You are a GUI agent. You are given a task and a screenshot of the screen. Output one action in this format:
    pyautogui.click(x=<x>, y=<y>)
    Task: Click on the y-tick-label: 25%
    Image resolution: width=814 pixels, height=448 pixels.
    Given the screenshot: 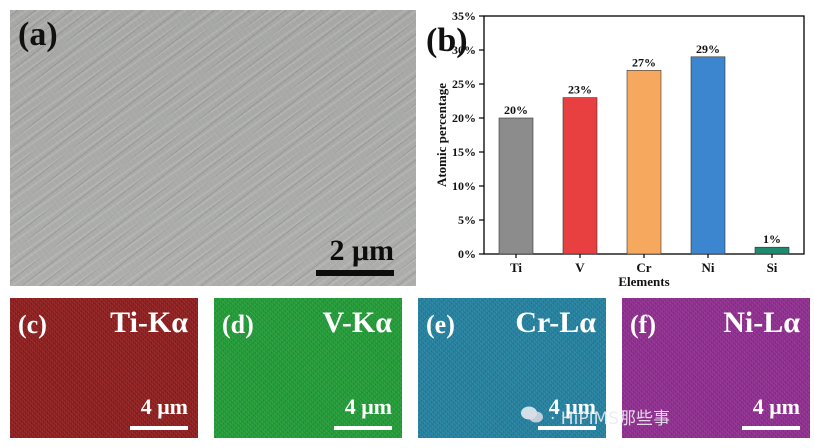 What is the action you would take?
    pyautogui.click(x=464, y=84)
    